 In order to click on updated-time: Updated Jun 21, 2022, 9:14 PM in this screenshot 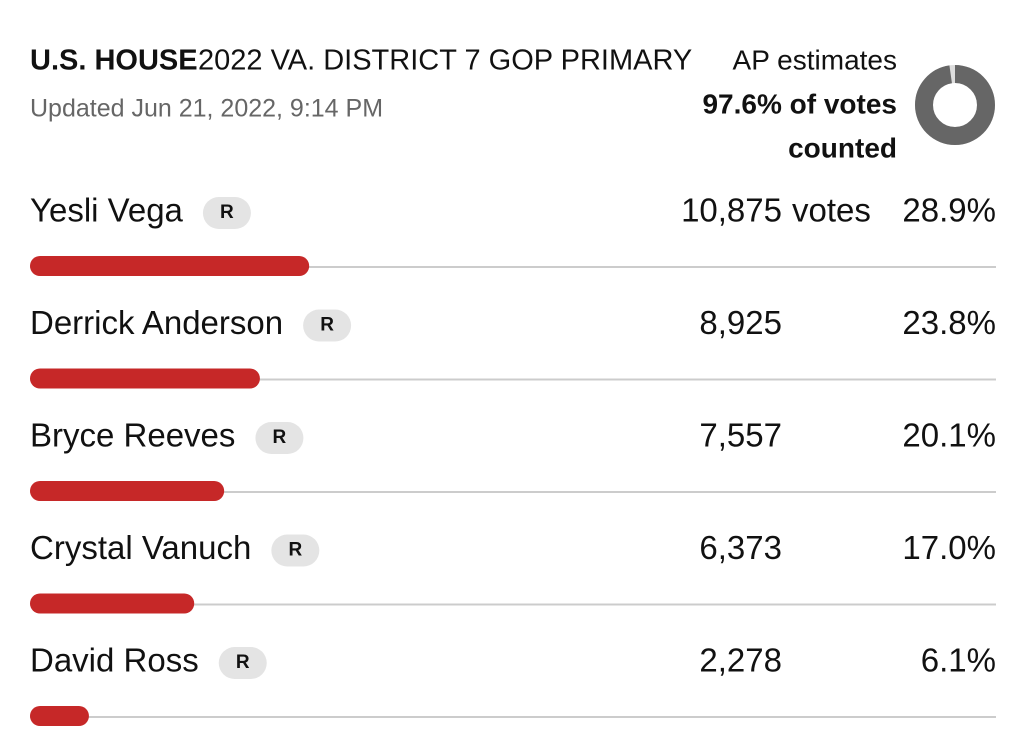, I will do `click(206, 109)`.